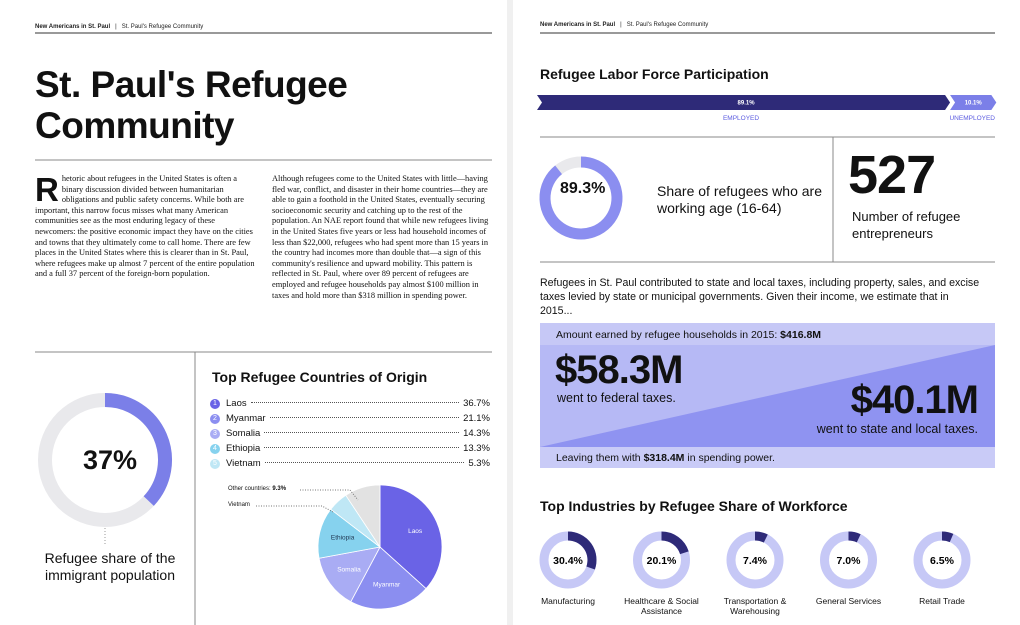 The width and height of the screenshot is (1020, 625). What do you see at coordinates (616, 398) in the screenshot?
I see `federal-text: went to federal taxes.` at bounding box center [616, 398].